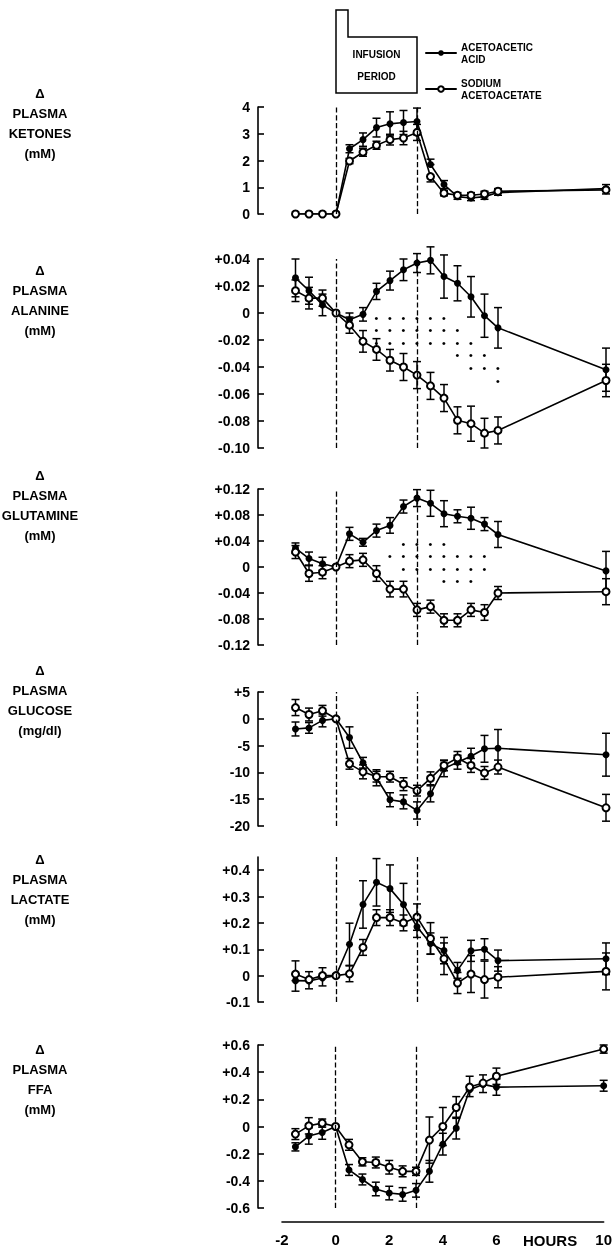 Image resolution: width=615 pixels, height=1256 pixels. What do you see at coordinates (246, 133) in the screenshot?
I see `y-tick-label: 3` at bounding box center [246, 133].